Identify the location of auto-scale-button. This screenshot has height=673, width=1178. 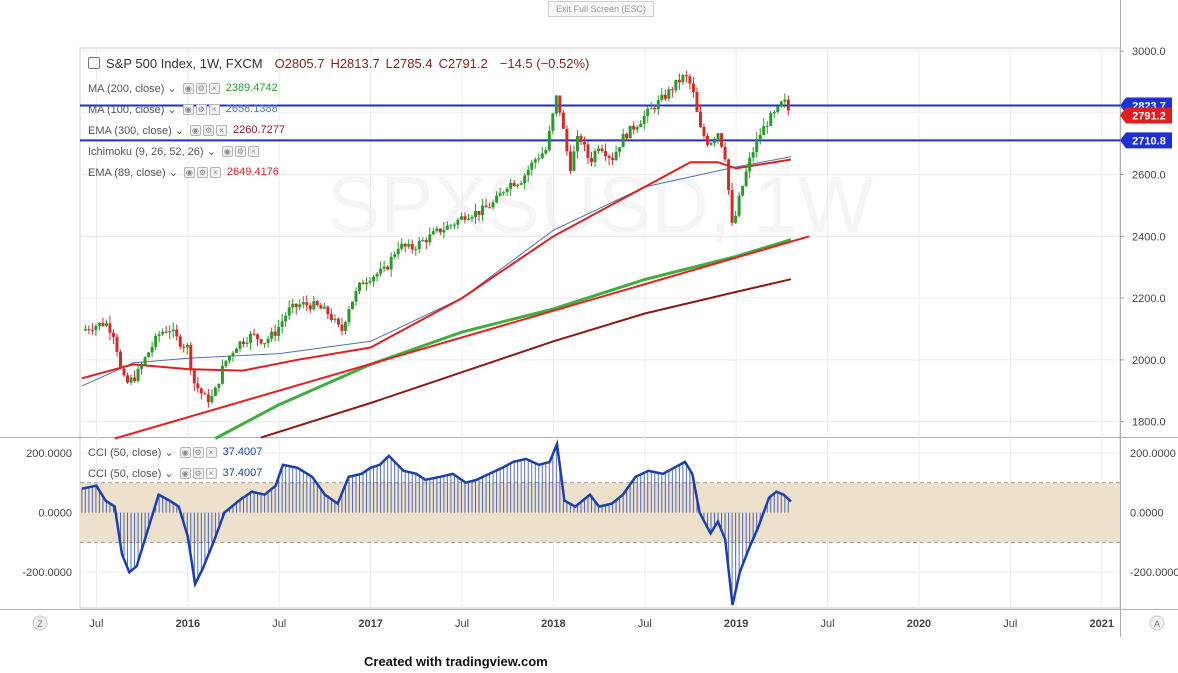
(1157, 623).